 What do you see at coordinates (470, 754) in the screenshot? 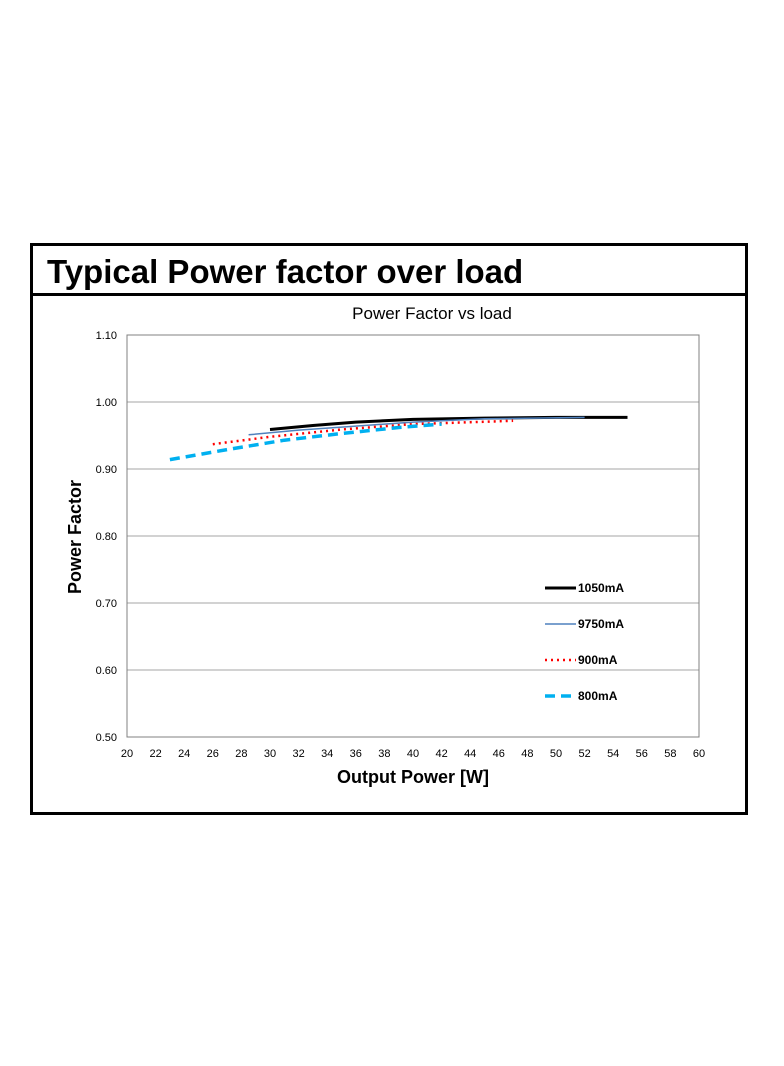
I see `x-tick-label: 44` at bounding box center [470, 754].